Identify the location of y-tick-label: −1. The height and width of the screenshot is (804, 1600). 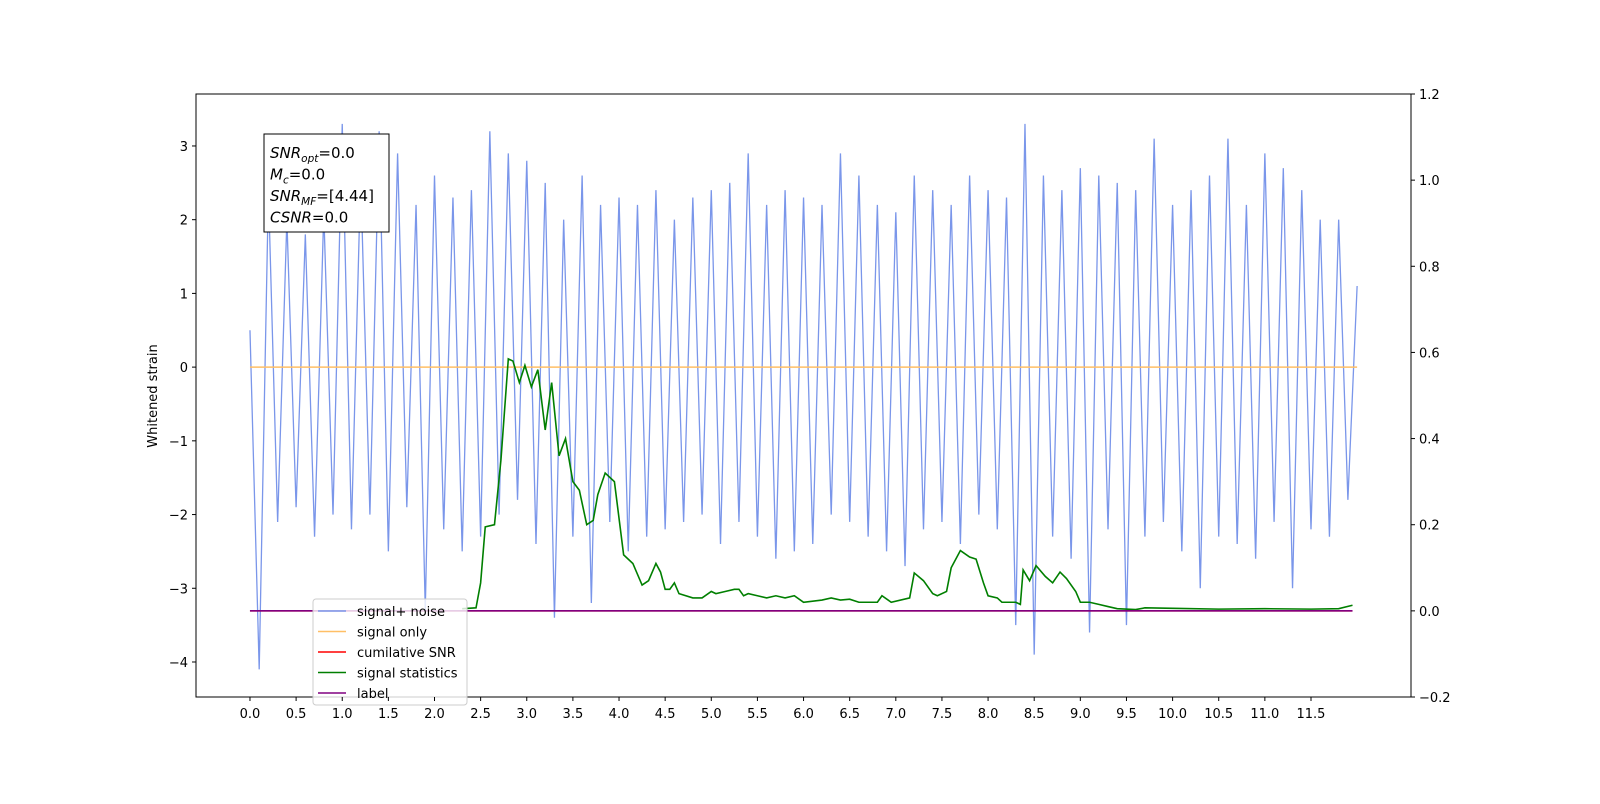
(178, 442).